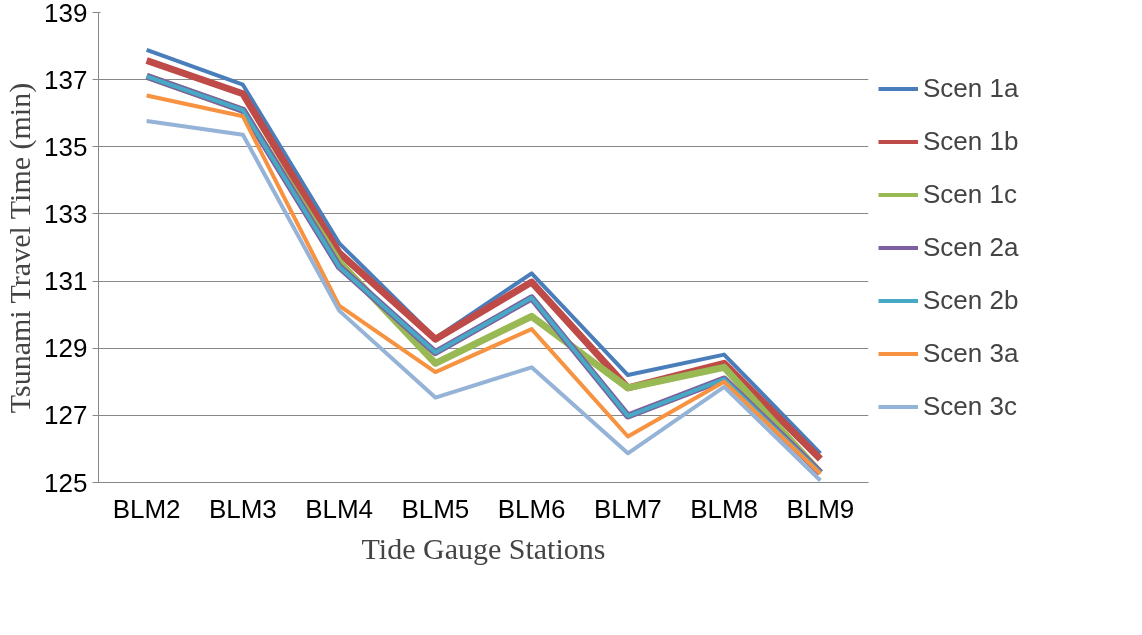 The width and height of the screenshot is (1142, 635). I want to click on x-tick-label: BLM9, so click(820, 508).